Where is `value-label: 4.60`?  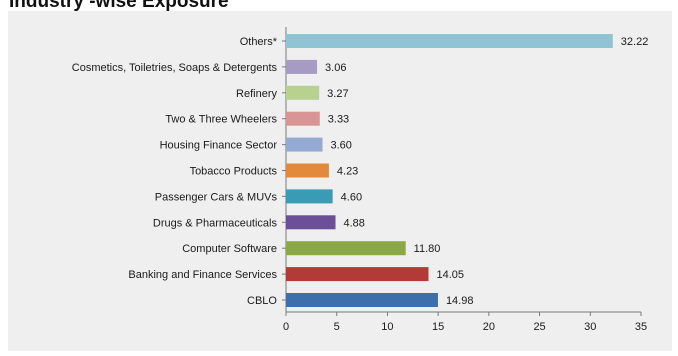 value-label: 4.60 is located at coordinates (351, 197).